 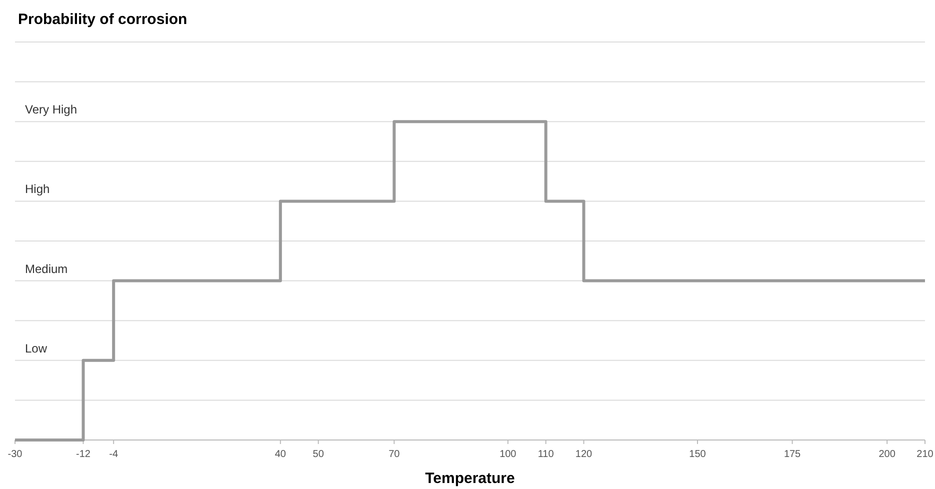 What do you see at coordinates (546, 454) in the screenshot?
I see `x-tick-label: 110` at bounding box center [546, 454].